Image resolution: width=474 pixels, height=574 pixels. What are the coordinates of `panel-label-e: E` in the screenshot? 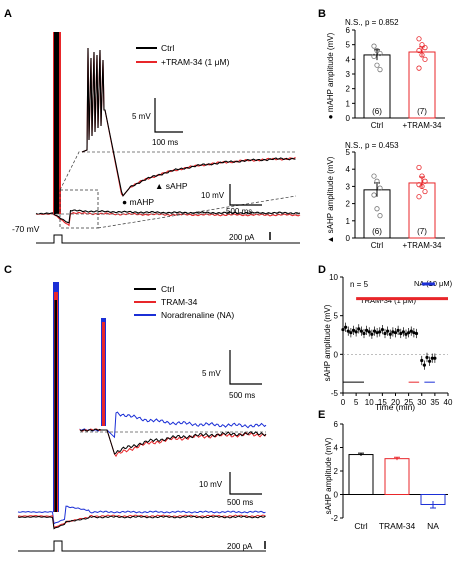 It's located at (321, 415).